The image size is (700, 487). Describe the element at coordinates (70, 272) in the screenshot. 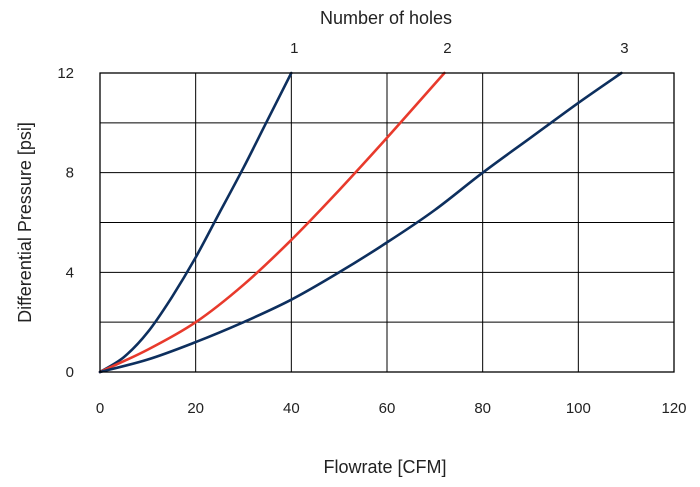

I see `y-tick-label-4: 4` at that location.